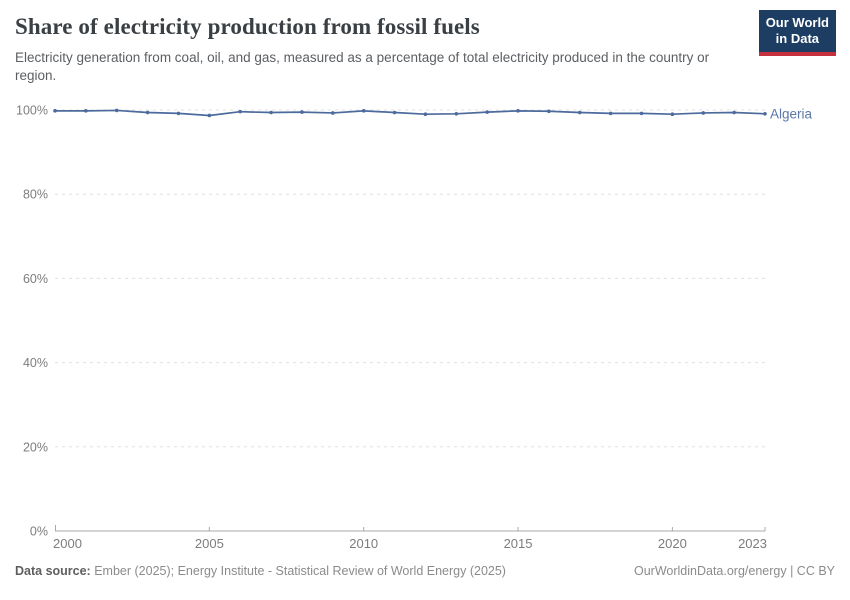  What do you see at coordinates (35, 363) in the screenshot?
I see `y-tick-label: 40%` at bounding box center [35, 363].